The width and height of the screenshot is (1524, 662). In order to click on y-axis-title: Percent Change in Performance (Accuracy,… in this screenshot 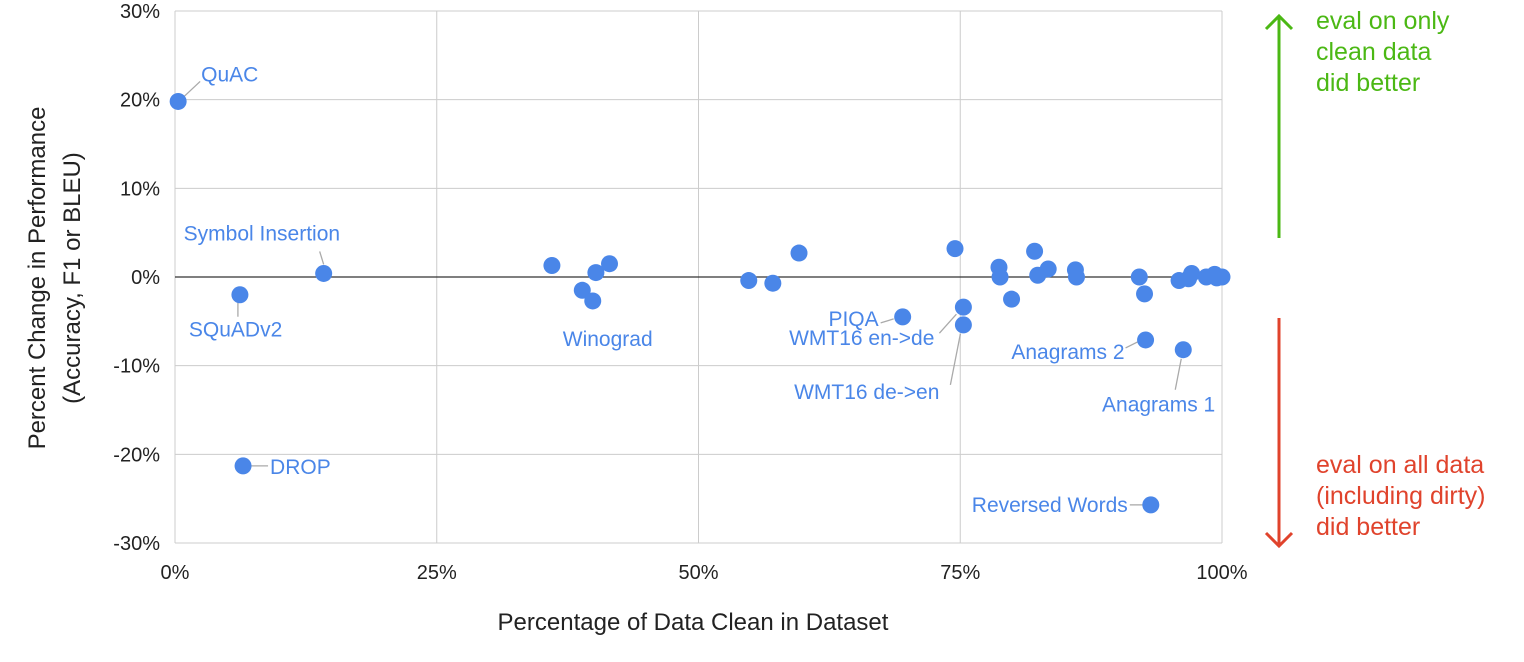, I will do `click(55, 278)`.